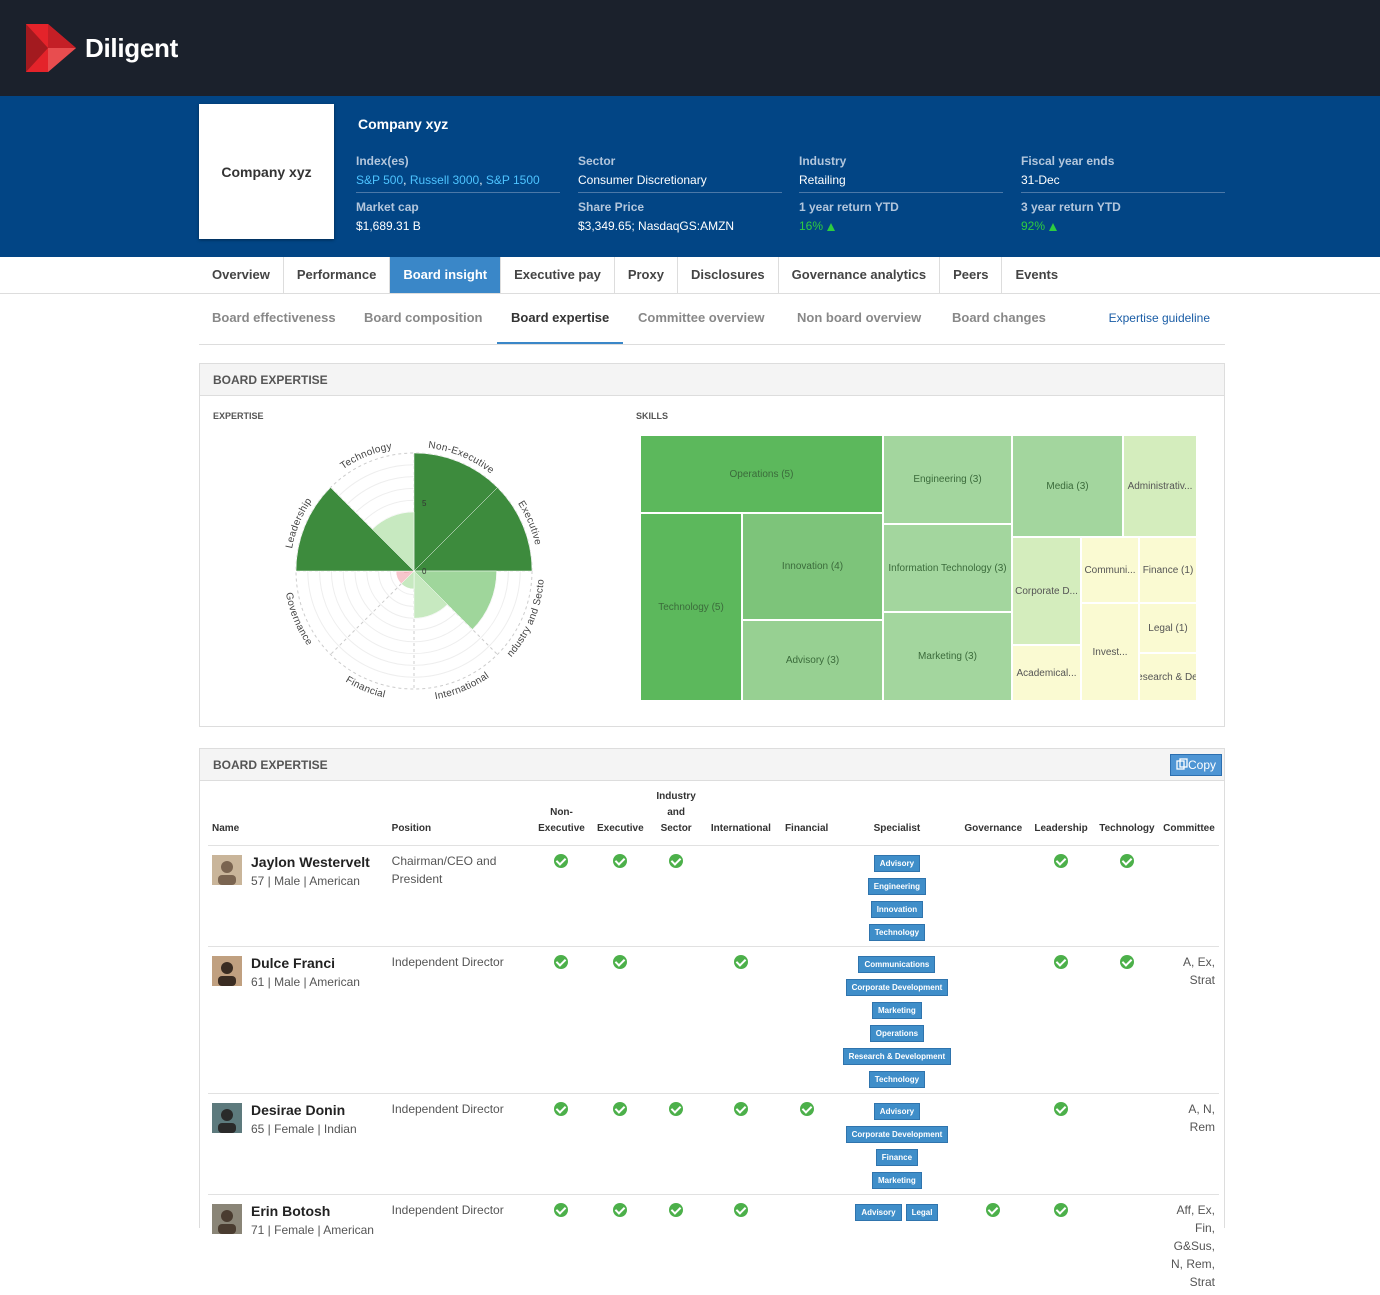 The image size is (1380, 1295). What do you see at coordinates (999, 319) in the screenshot?
I see `subtab-board-changes: Board changes` at bounding box center [999, 319].